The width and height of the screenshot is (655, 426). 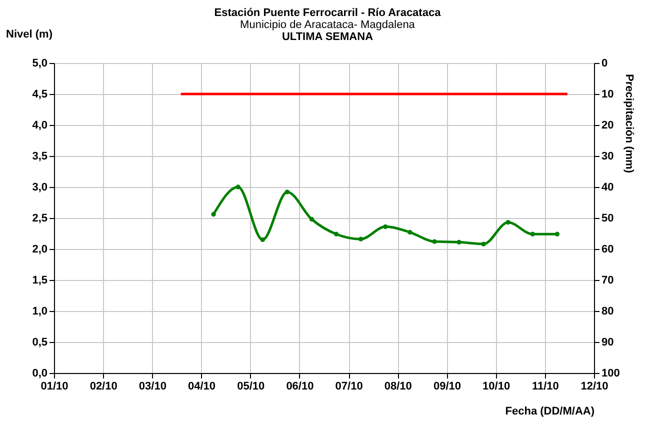 I want to click on y2-tick-label: 20, so click(x=608, y=126).